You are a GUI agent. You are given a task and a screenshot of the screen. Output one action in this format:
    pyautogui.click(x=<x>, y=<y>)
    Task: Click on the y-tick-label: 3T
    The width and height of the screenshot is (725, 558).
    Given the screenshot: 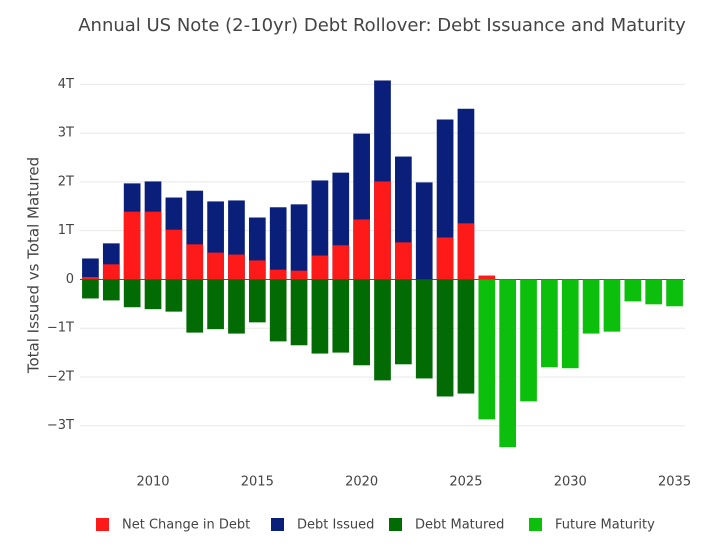 What is the action you would take?
    pyautogui.click(x=66, y=133)
    